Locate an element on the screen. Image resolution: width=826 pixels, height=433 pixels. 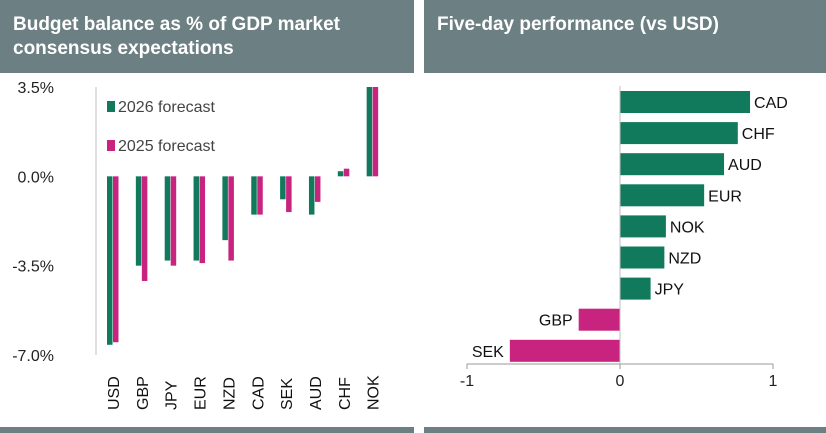
x-category-label-sek: SEK is located at coordinates (287, 394).